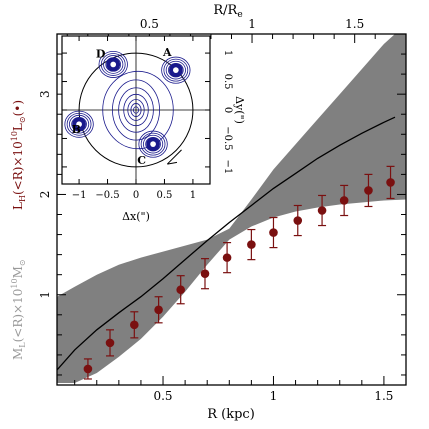  What do you see at coordinates (45, 295) in the screenshot?
I see `y-tick-label: 1` at bounding box center [45, 295].